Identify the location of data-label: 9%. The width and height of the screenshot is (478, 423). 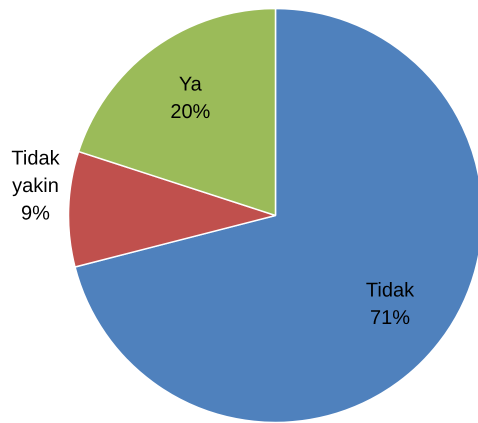
(35, 213).